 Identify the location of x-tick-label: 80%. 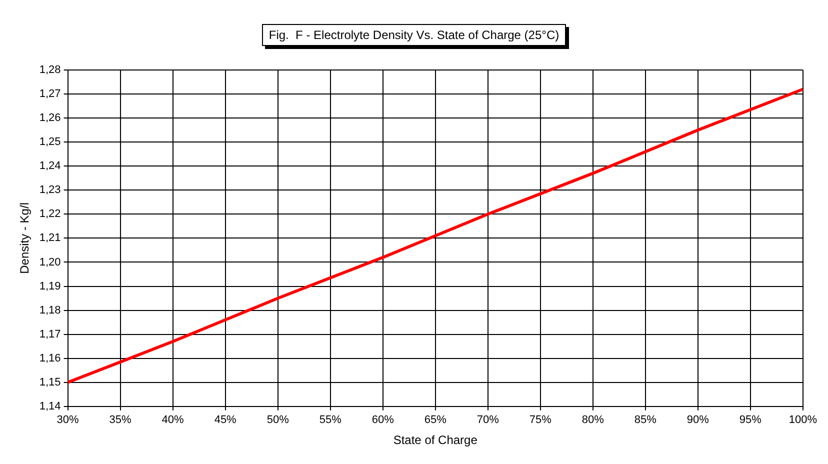
(593, 420).